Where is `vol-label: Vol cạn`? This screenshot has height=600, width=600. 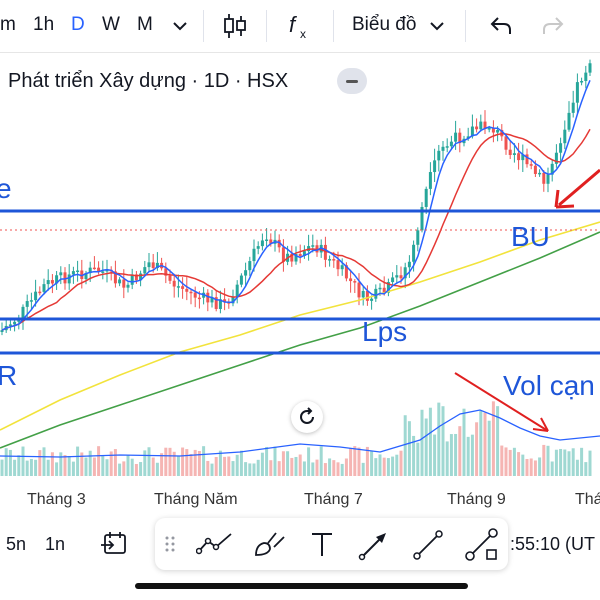 vol-label: Vol cạn is located at coordinates (549, 385).